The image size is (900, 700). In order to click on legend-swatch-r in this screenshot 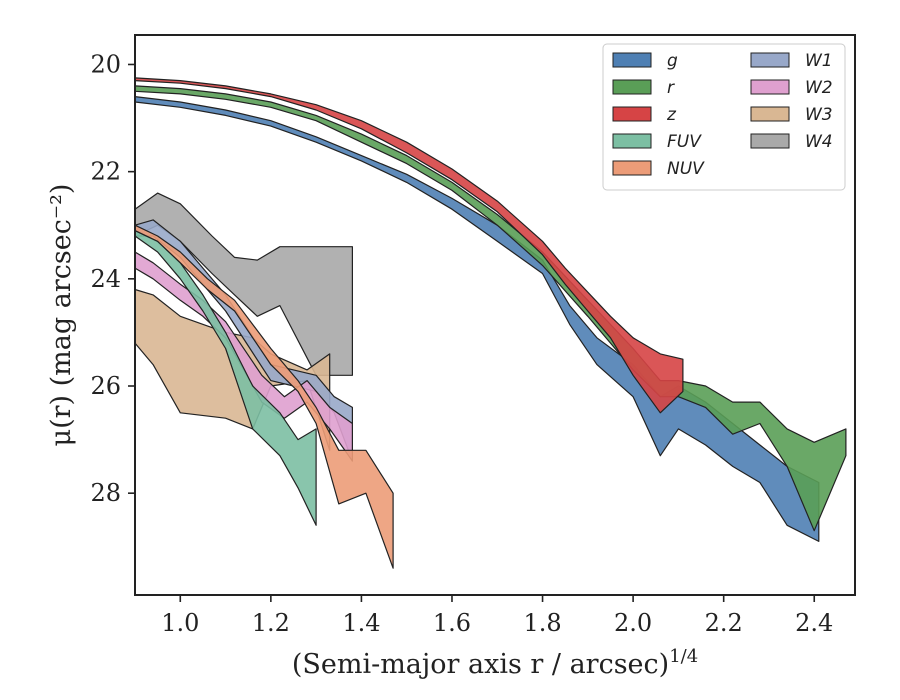, I will do `click(632, 87)`.